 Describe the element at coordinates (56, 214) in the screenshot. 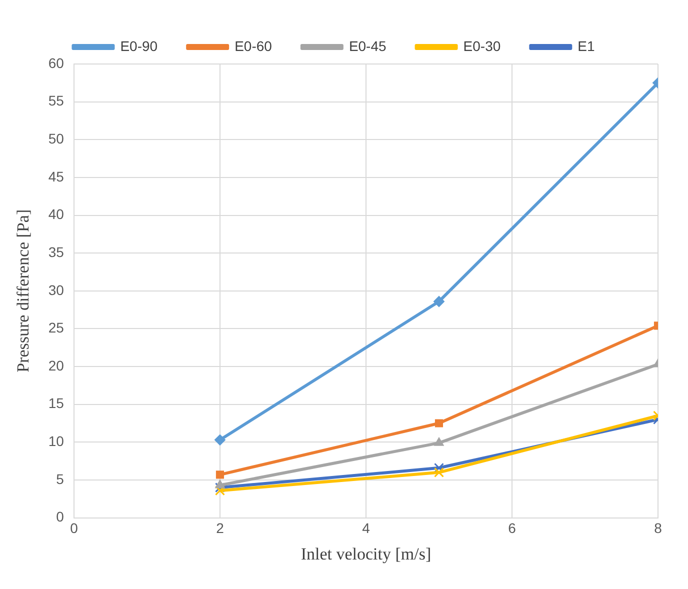

I see `y-tick-label: 40` at that location.